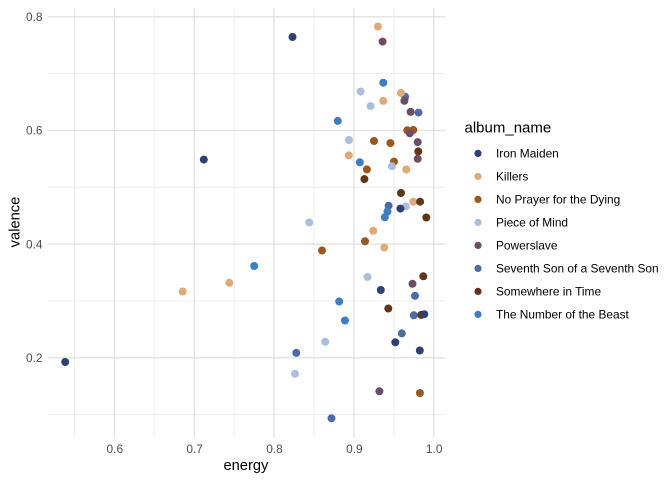  What do you see at coordinates (532, 222) in the screenshot?
I see `svg-text: Piece of Mind` at bounding box center [532, 222].